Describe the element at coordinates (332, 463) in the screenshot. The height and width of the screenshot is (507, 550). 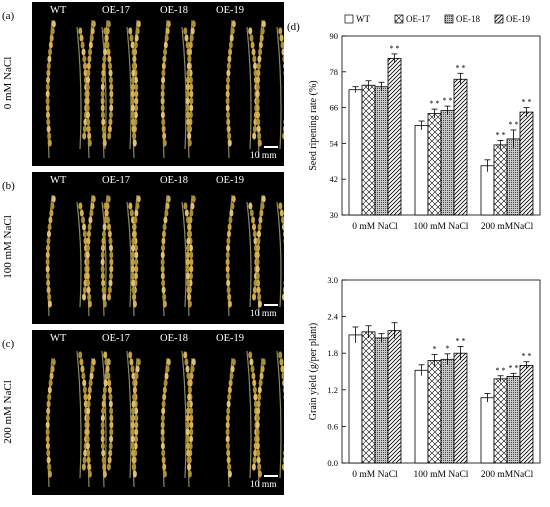
I see `y-tick-label: 0.0` at that location.